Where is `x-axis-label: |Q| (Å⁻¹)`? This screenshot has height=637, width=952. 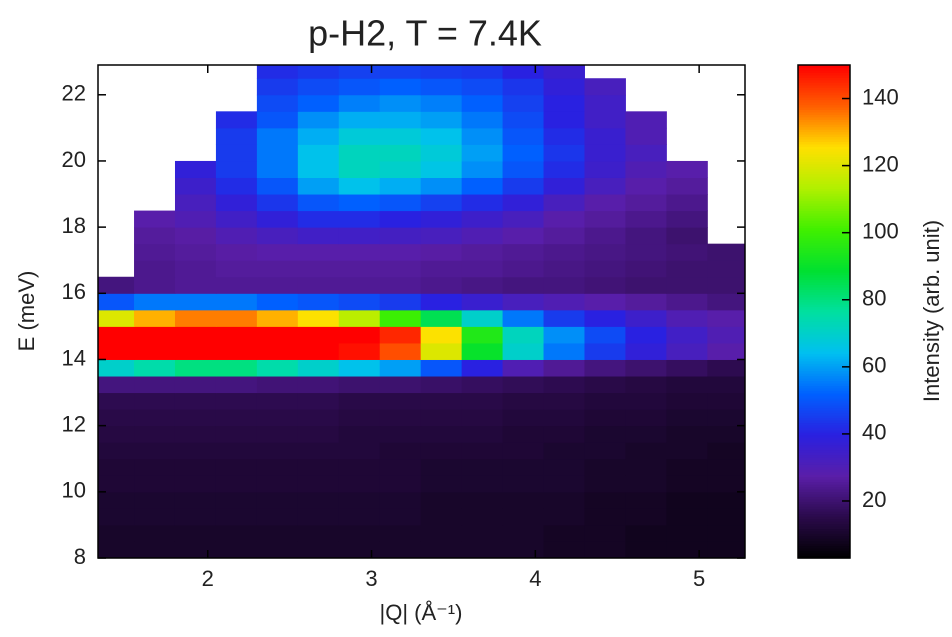
x-axis-label: |Q| (Å⁻¹) is located at coordinates (421, 612).